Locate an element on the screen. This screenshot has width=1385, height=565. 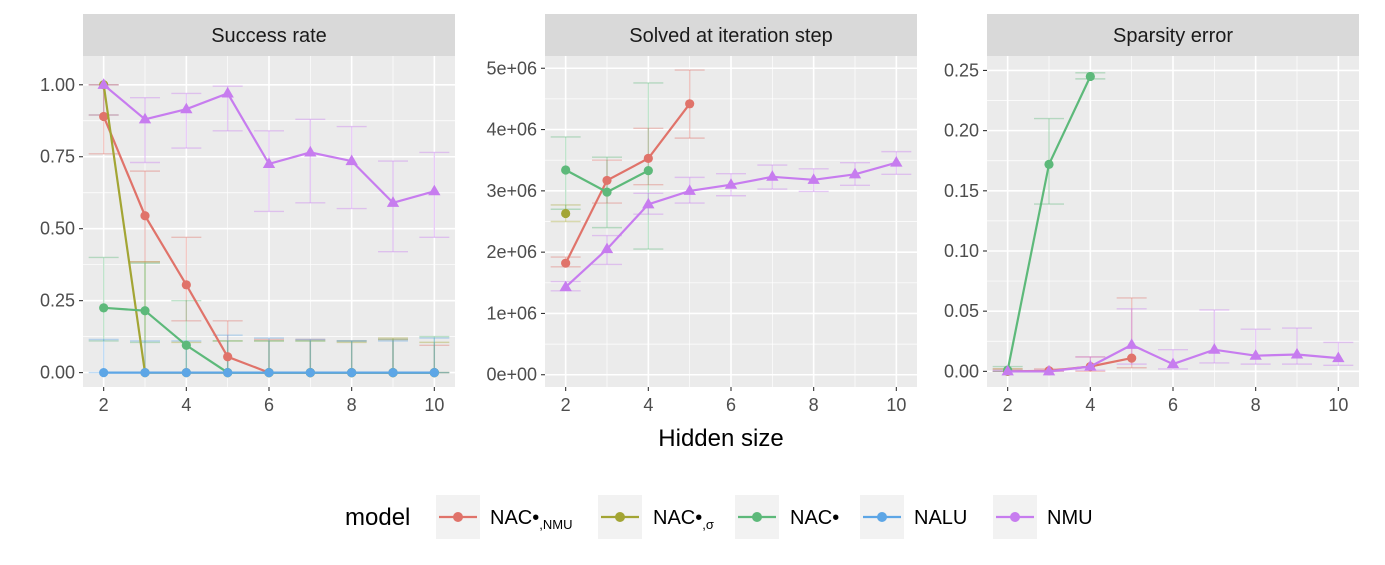
panel-title: Solved at iteration step is located at coordinates (730, 36).